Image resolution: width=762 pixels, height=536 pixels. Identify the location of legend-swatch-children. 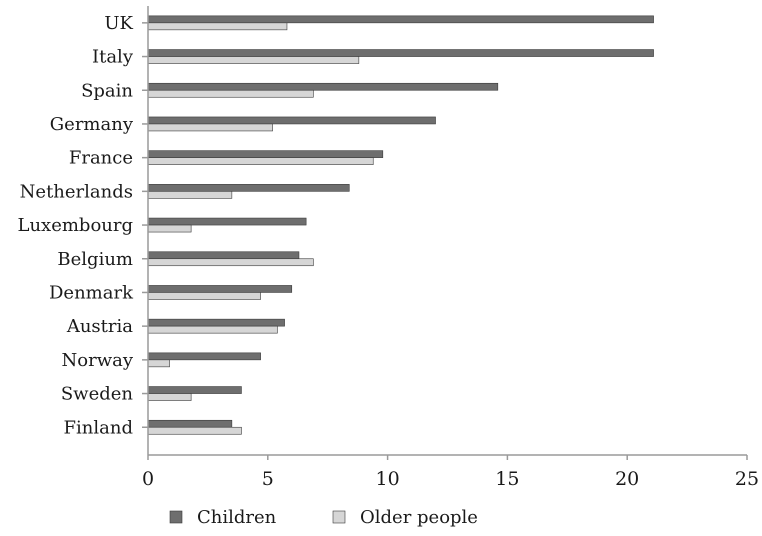
(176, 517).